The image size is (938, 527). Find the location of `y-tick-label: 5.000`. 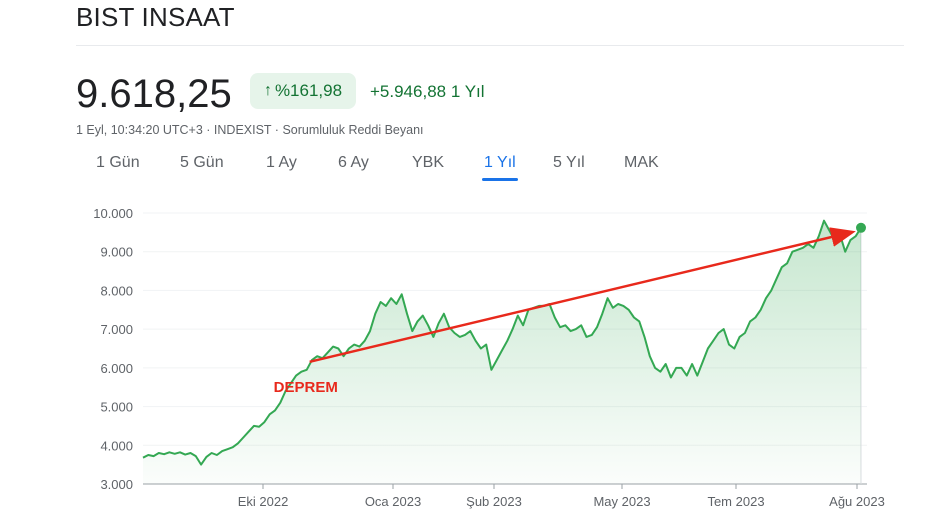

y-tick-label: 5.000 is located at coordinates (116, 407).